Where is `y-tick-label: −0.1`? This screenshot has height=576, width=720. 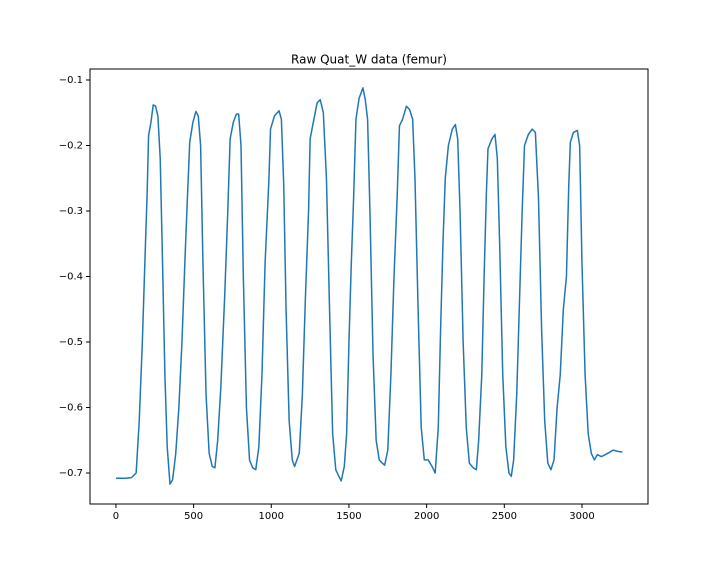
y-tick-label: −0.1 is located at coordinates (71, 80).